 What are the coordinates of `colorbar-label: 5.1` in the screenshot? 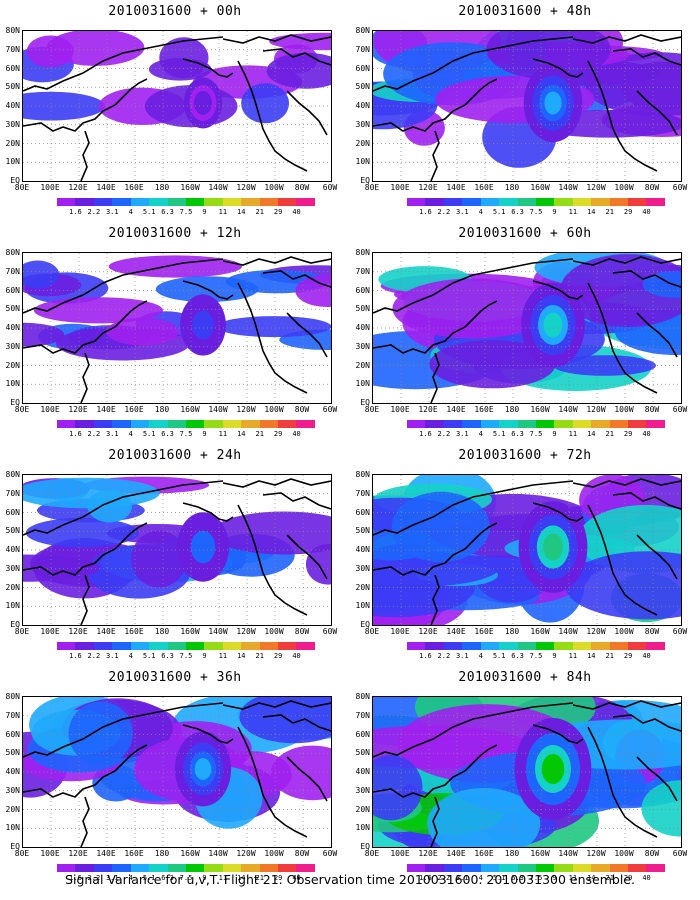 It's located at (499, 878).